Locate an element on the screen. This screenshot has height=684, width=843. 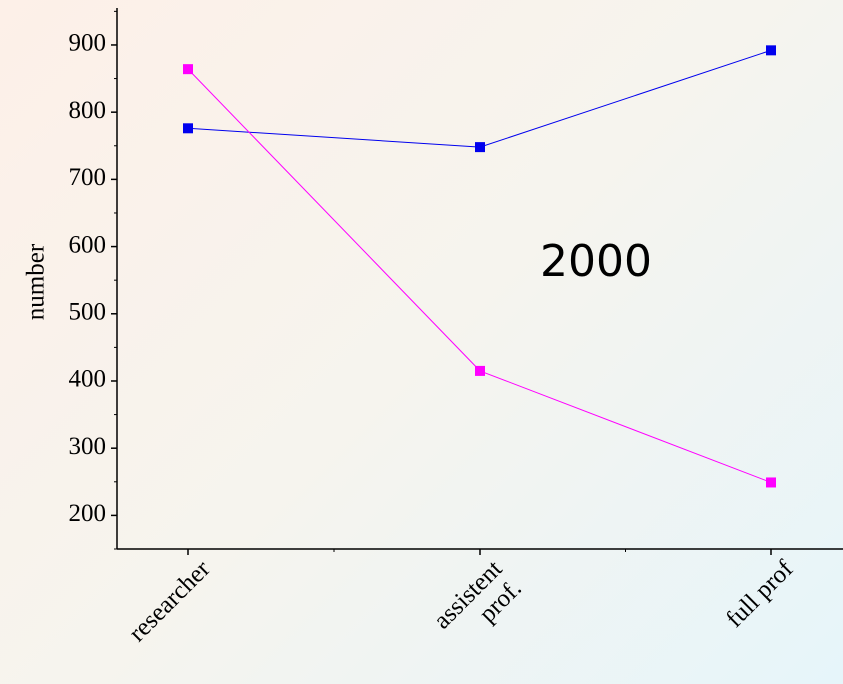
y-tick-label: 700 is located at coordinates (88, 177).